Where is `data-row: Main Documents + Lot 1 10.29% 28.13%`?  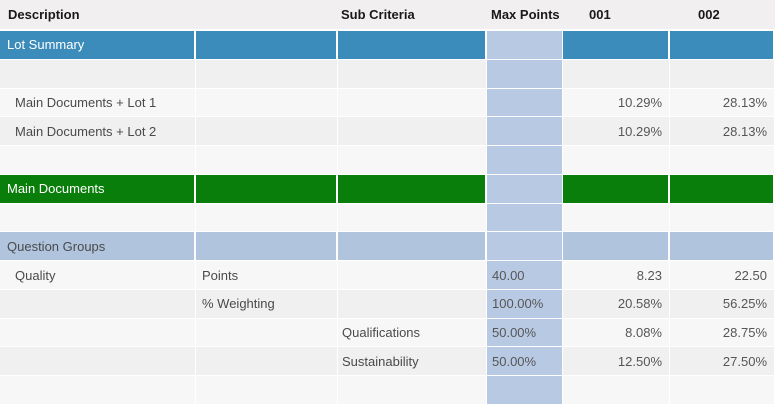 data-row: Main Documents + Lot 1 10.29% 28.13% is located at coordinates (387, 103).